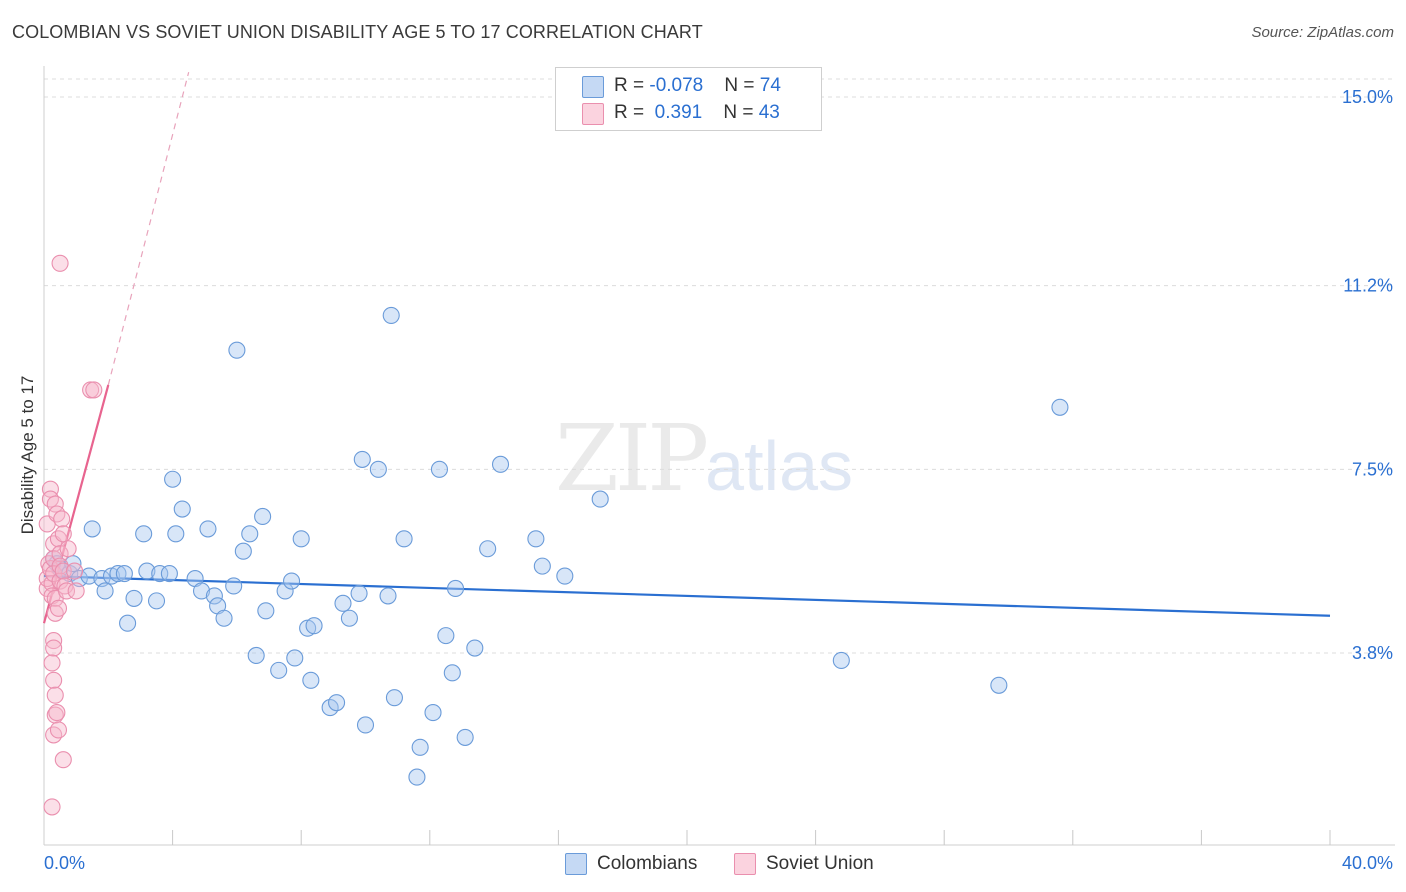 This screenshot has width=1406, height=892. What do you see at coordinates (804, 864) in the screenshot?
I see `legend-item-soviet: Soviet Union` at bounding box center [804, 864].